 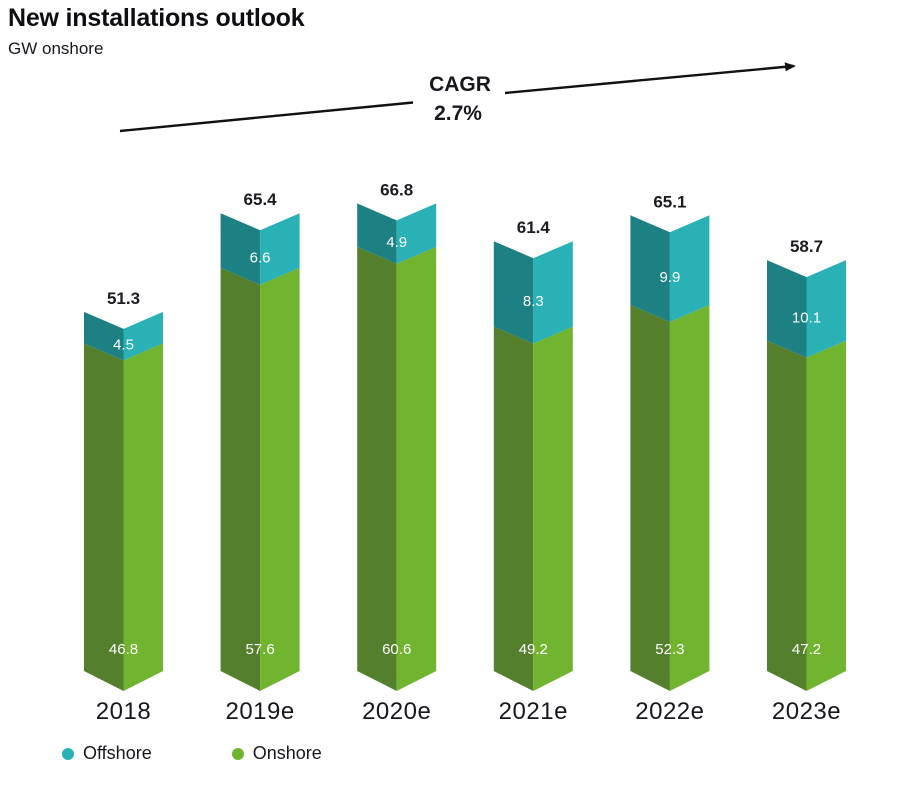 I want to click on onshore-value-label: 47.2, so click(x=806, y=649).